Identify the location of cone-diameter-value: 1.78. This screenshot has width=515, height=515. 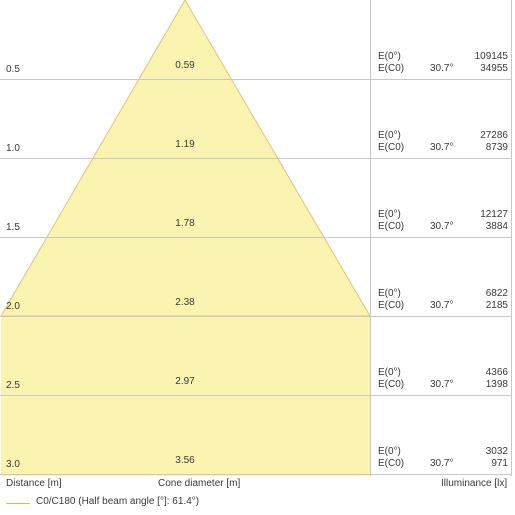
(185, 223).